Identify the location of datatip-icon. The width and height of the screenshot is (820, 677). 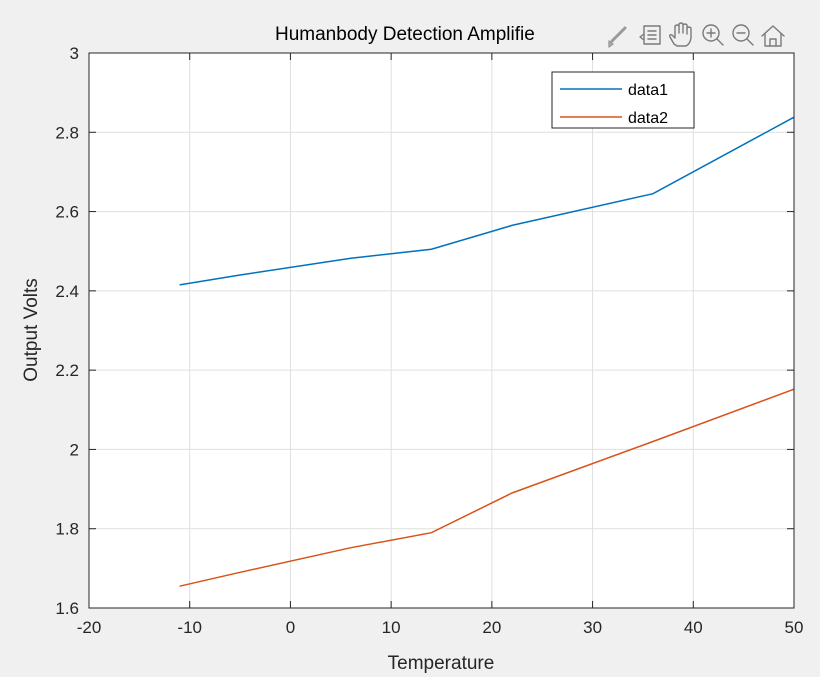
(650, 35).